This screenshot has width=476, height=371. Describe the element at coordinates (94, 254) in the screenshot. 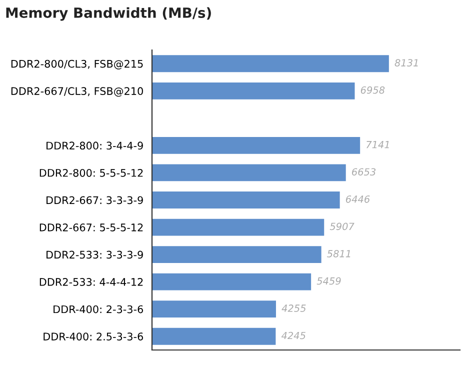

I see `y-tick-label: DDR2-533: 3-3-3-9` at that location.